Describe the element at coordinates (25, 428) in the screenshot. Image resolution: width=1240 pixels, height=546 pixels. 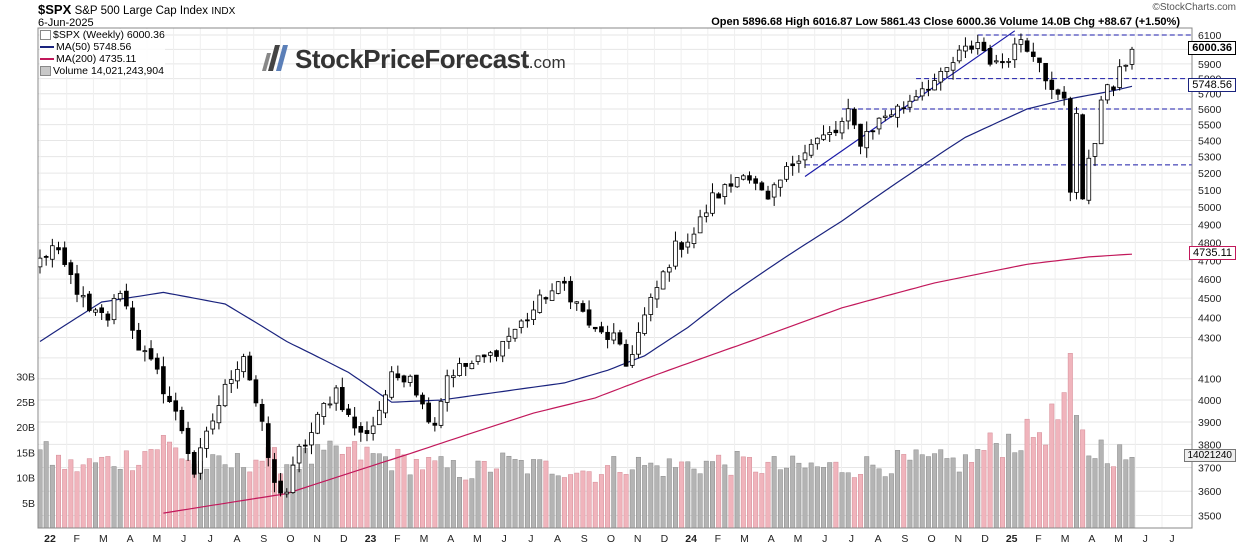
I see `volume-tick-label: 20B` at that location.